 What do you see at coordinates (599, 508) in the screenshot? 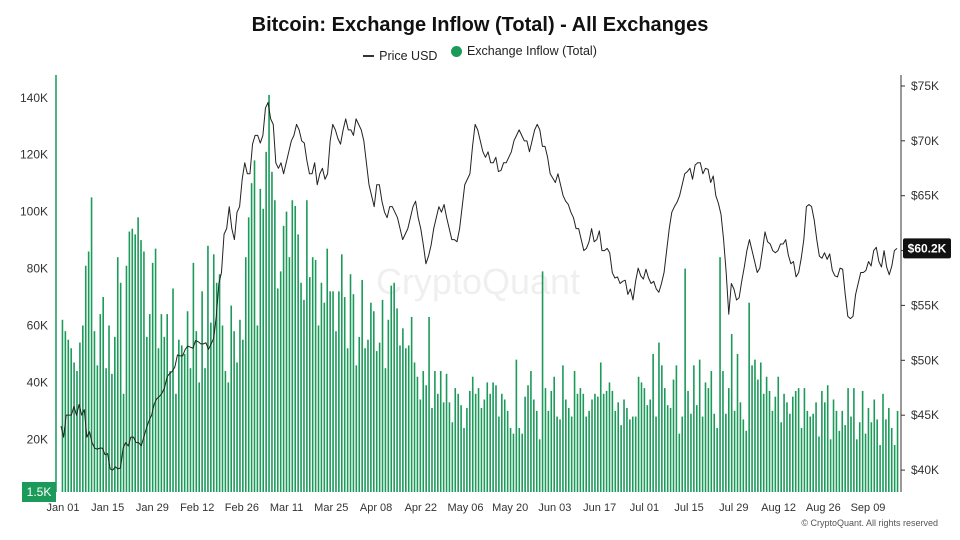
I see `x-tick-label: Jun 17` at bounding box center [599, 508].